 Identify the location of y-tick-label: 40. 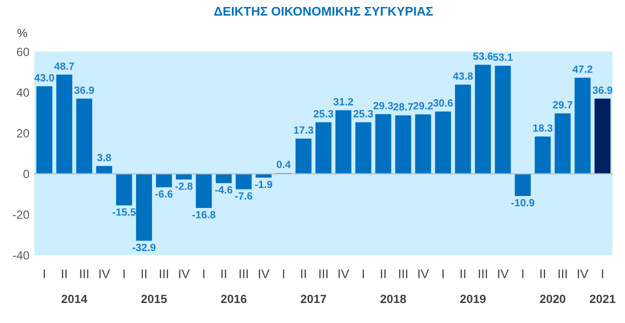
(23, 92).